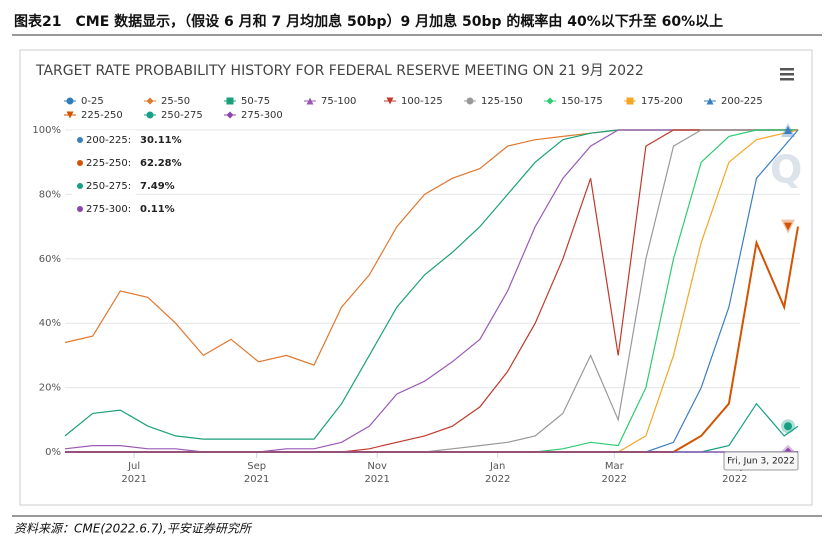 The image size is (834, 546). Describe the element at coordinates (615, 466) in the screenshot. I see `x-tick-label-part: Mar` at that location.